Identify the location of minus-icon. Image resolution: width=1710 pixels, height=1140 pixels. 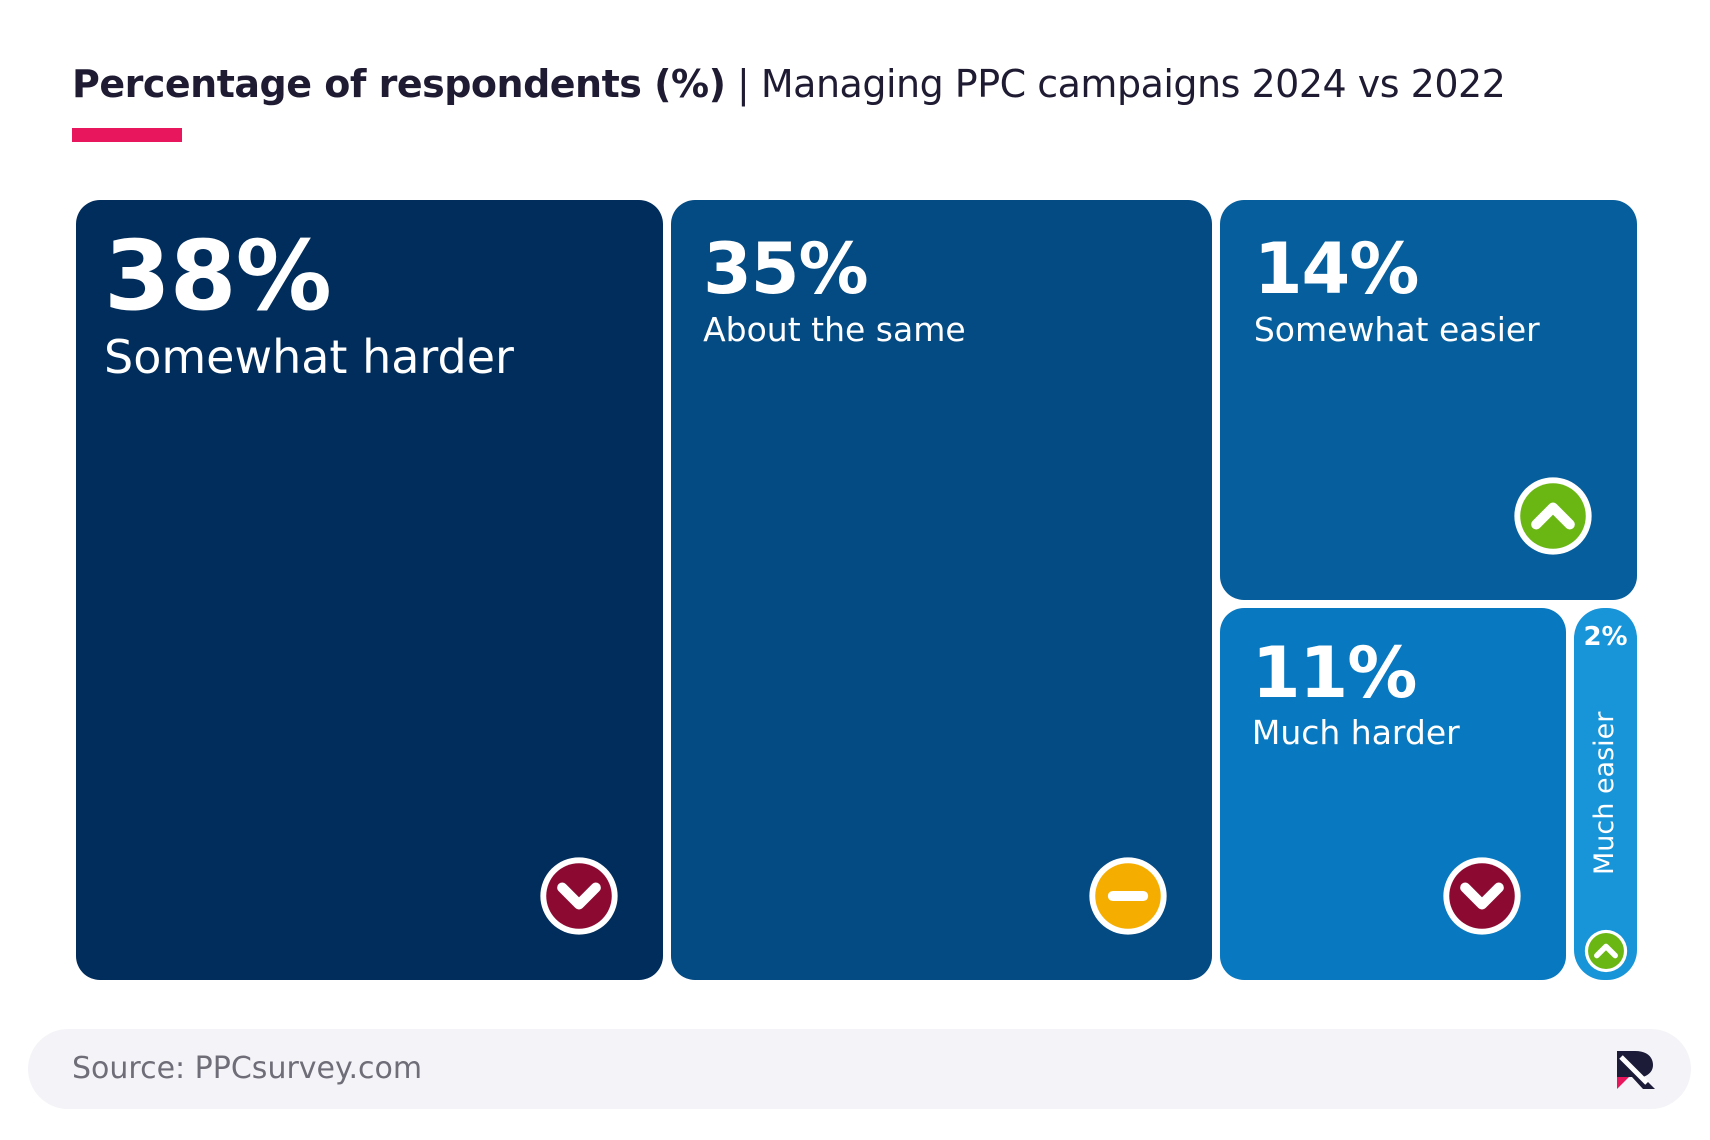
(1128, 898).